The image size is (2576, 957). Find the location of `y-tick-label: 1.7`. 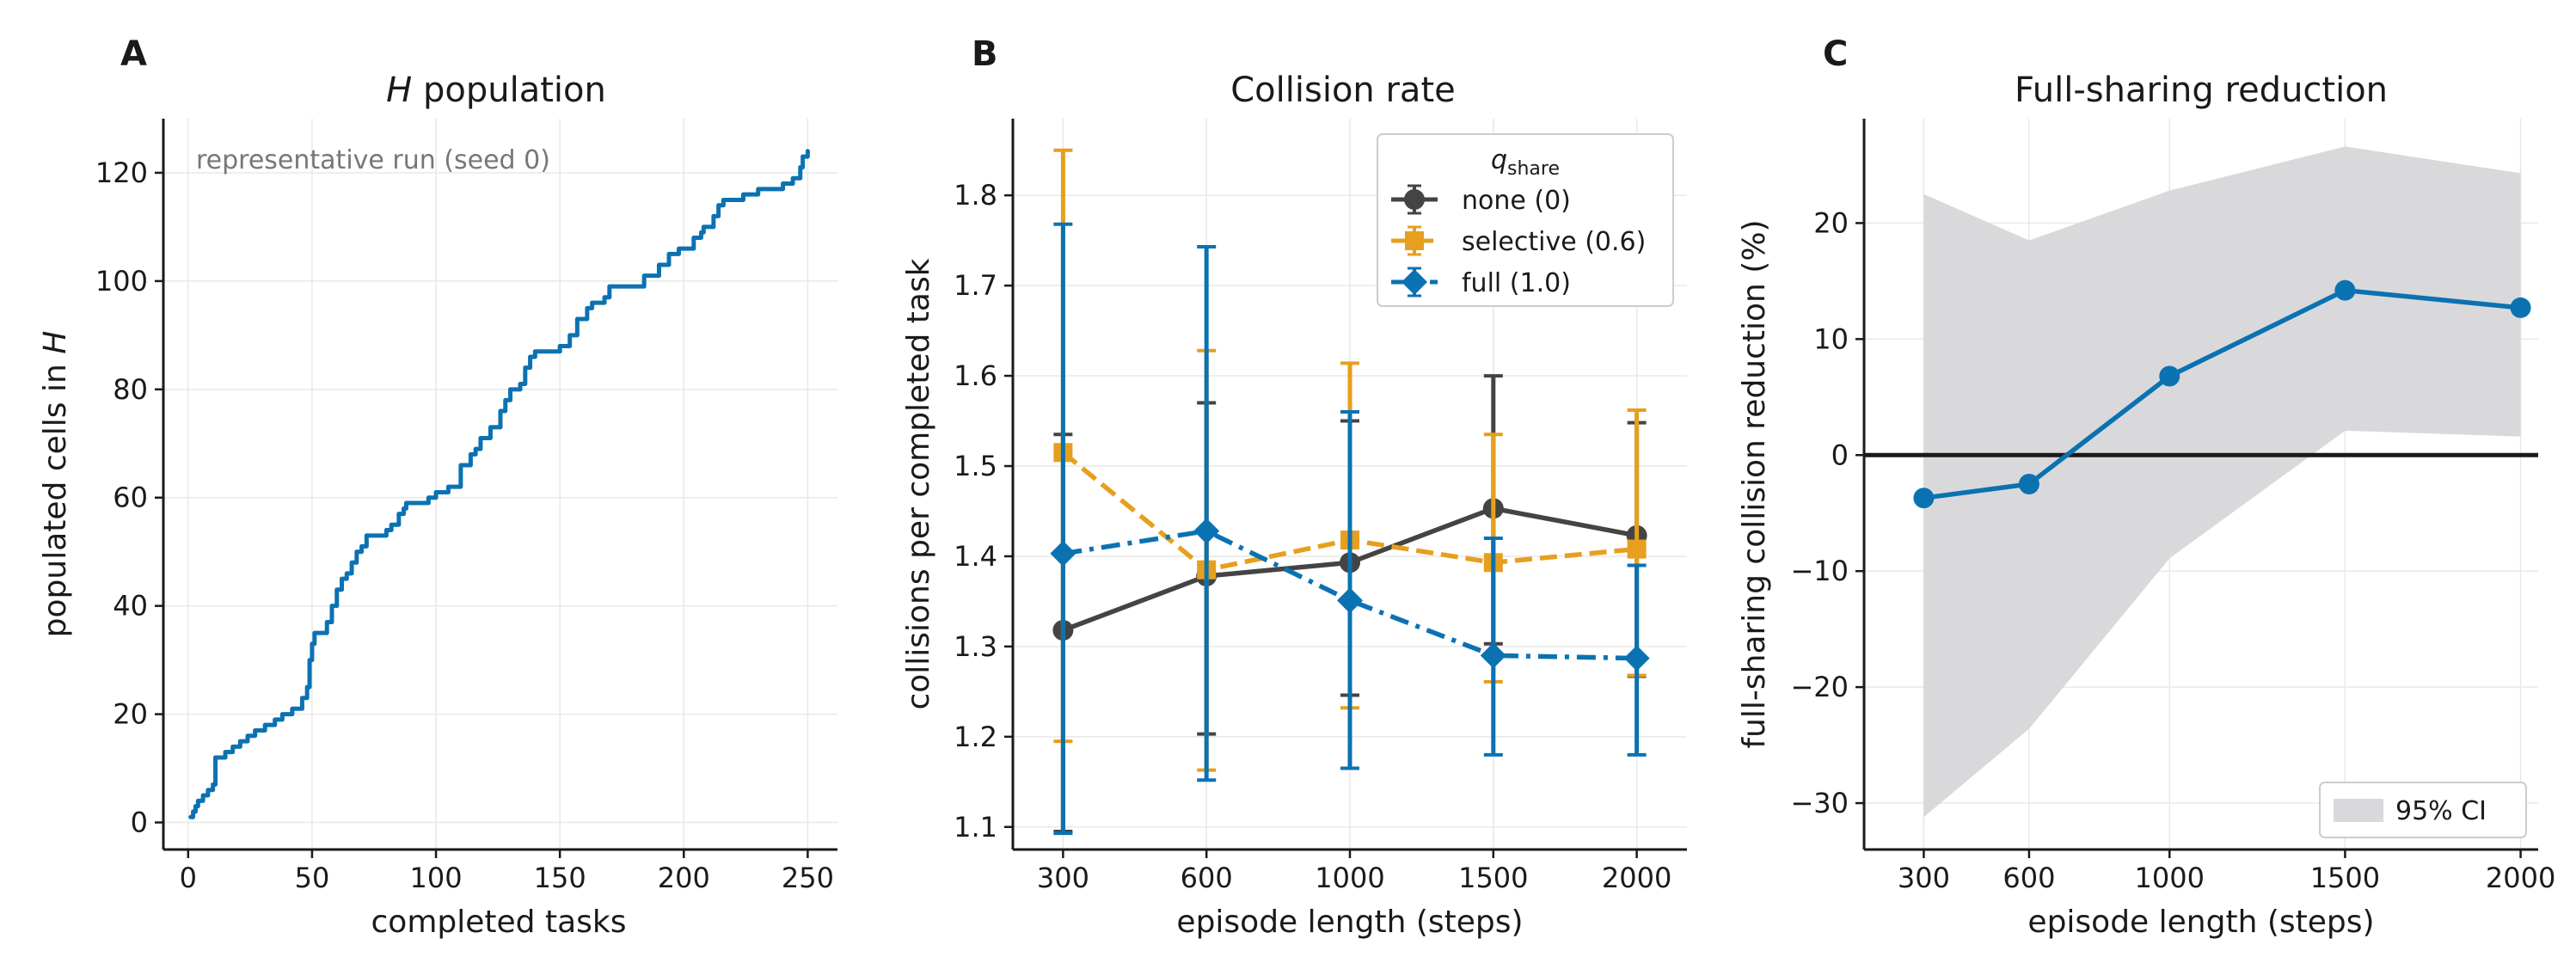

y-tick-label: 1.7 is located at coordinates (975, 285).